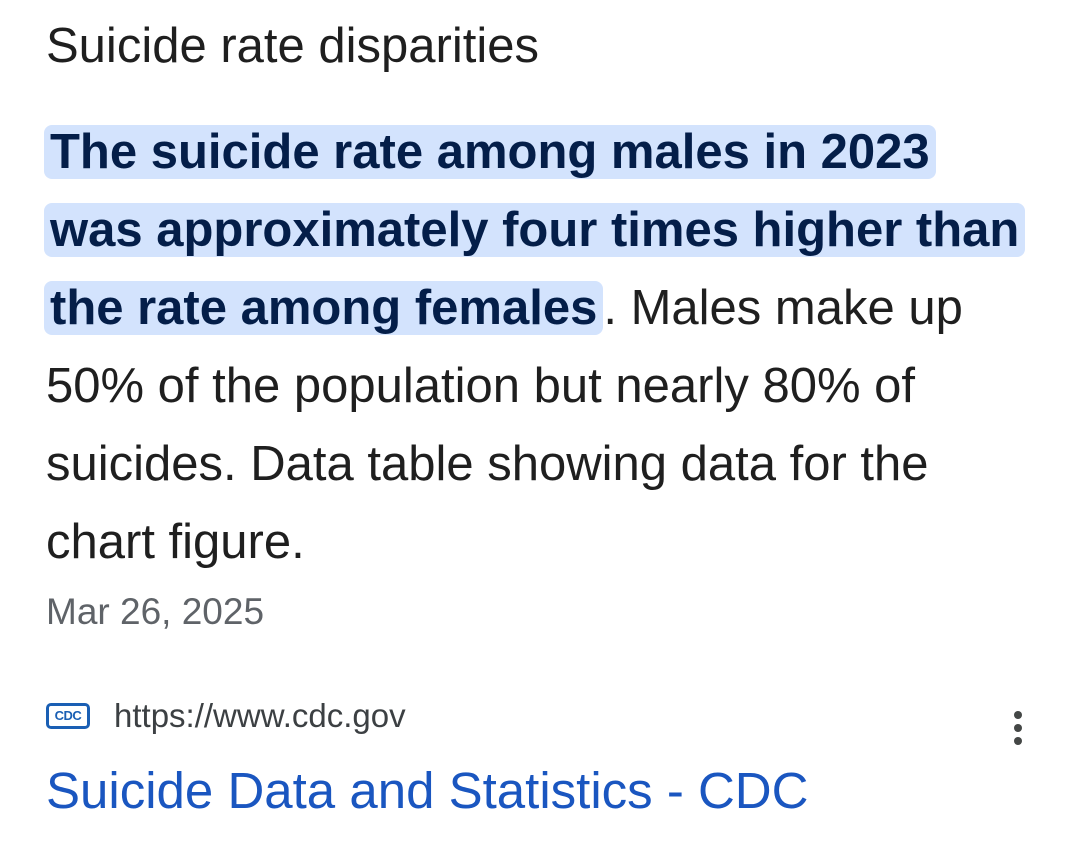 The image size is (1080, 851). I want to click on source-url: https://www.cdc.gov, so click(260, 715).